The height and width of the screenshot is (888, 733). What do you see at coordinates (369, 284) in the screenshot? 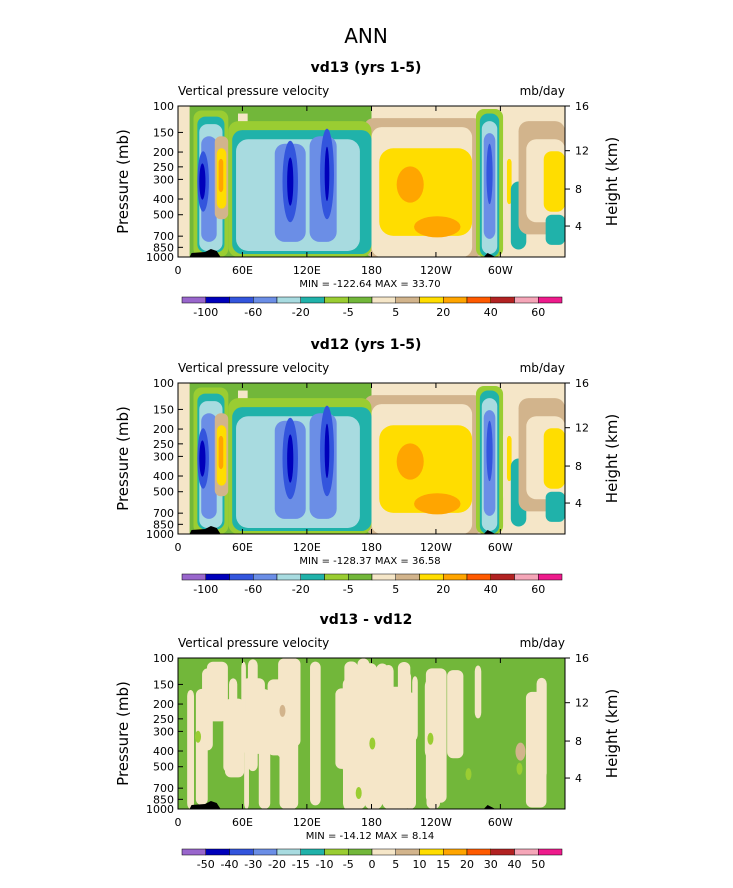
I see `min-max-stats: MIN = -122.64 MAX = 33.70` at bounding box center [369, 284].